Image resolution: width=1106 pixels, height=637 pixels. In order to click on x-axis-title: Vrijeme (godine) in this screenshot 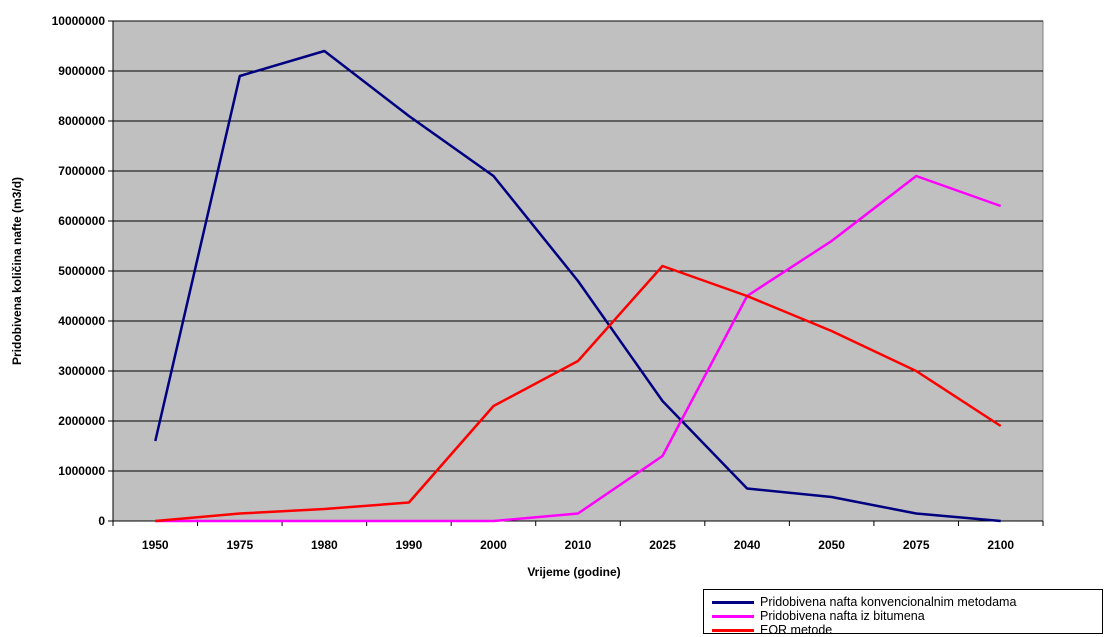, I will do `click(573, 572)`.